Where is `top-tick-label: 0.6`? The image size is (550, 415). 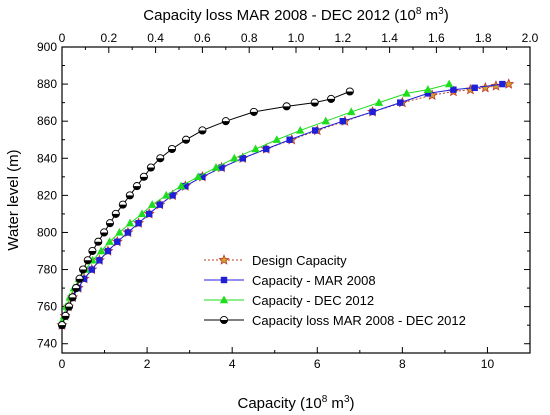 top-tick-label: 0.6 is located at coordinates (202, 38).